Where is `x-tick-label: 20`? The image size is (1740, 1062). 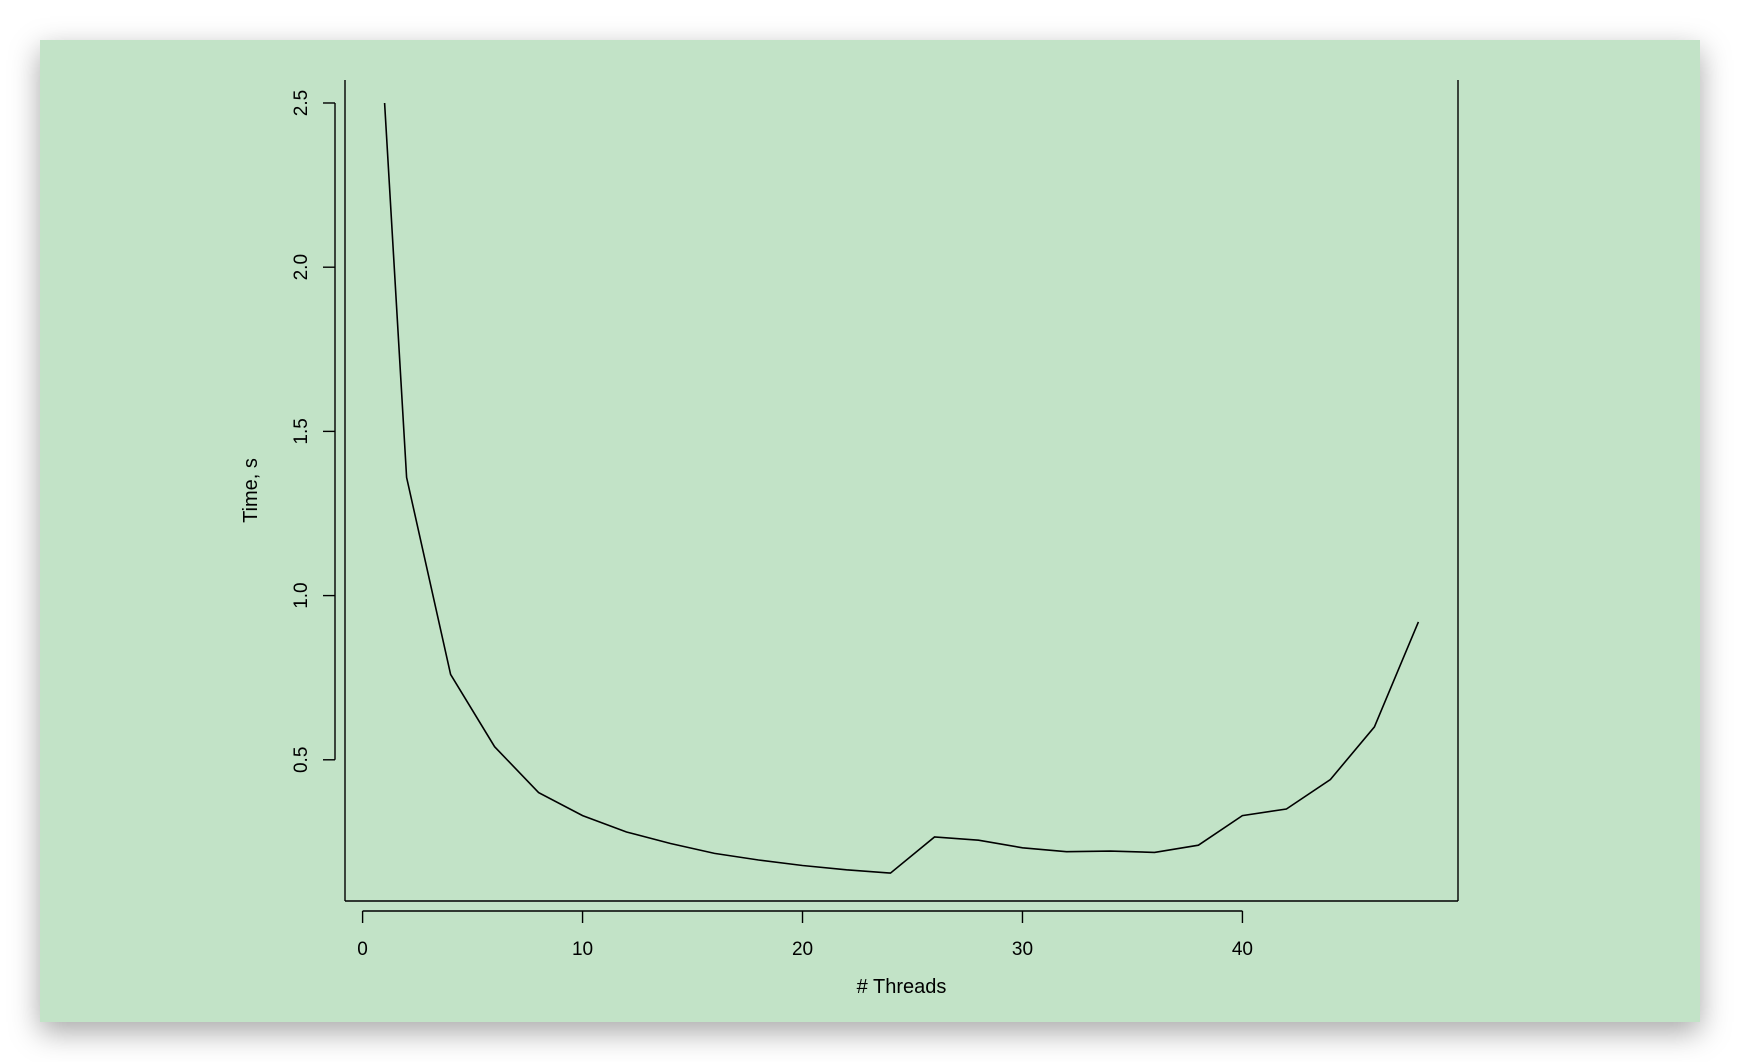
x-tick-label: 20 is located at coordinates (802, 949).